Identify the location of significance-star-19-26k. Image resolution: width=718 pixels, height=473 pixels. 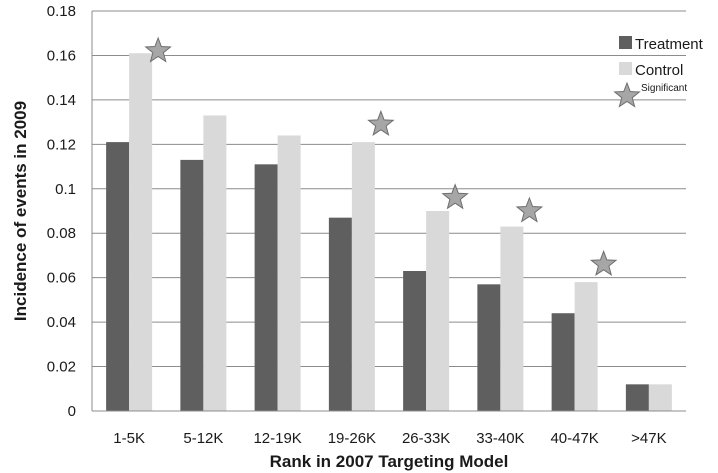
(381, 122).